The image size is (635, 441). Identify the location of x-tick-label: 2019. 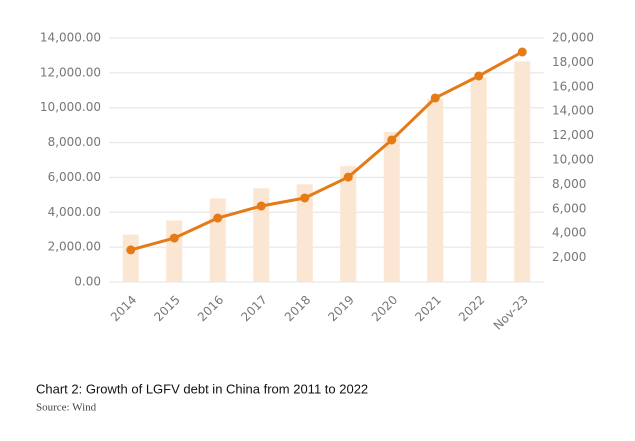
(340, 308).